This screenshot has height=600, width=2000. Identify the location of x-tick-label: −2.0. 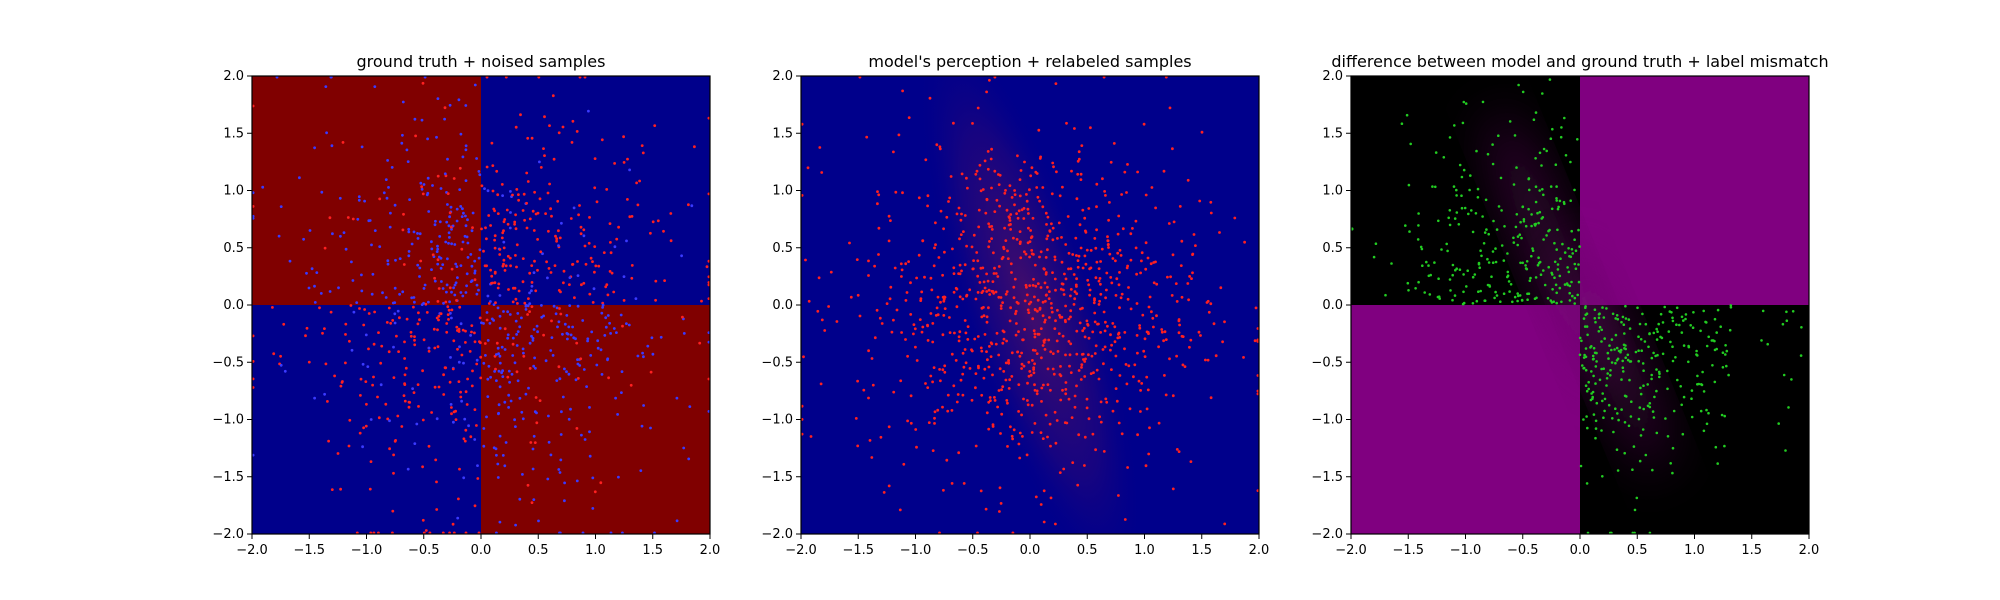
(252, 550).